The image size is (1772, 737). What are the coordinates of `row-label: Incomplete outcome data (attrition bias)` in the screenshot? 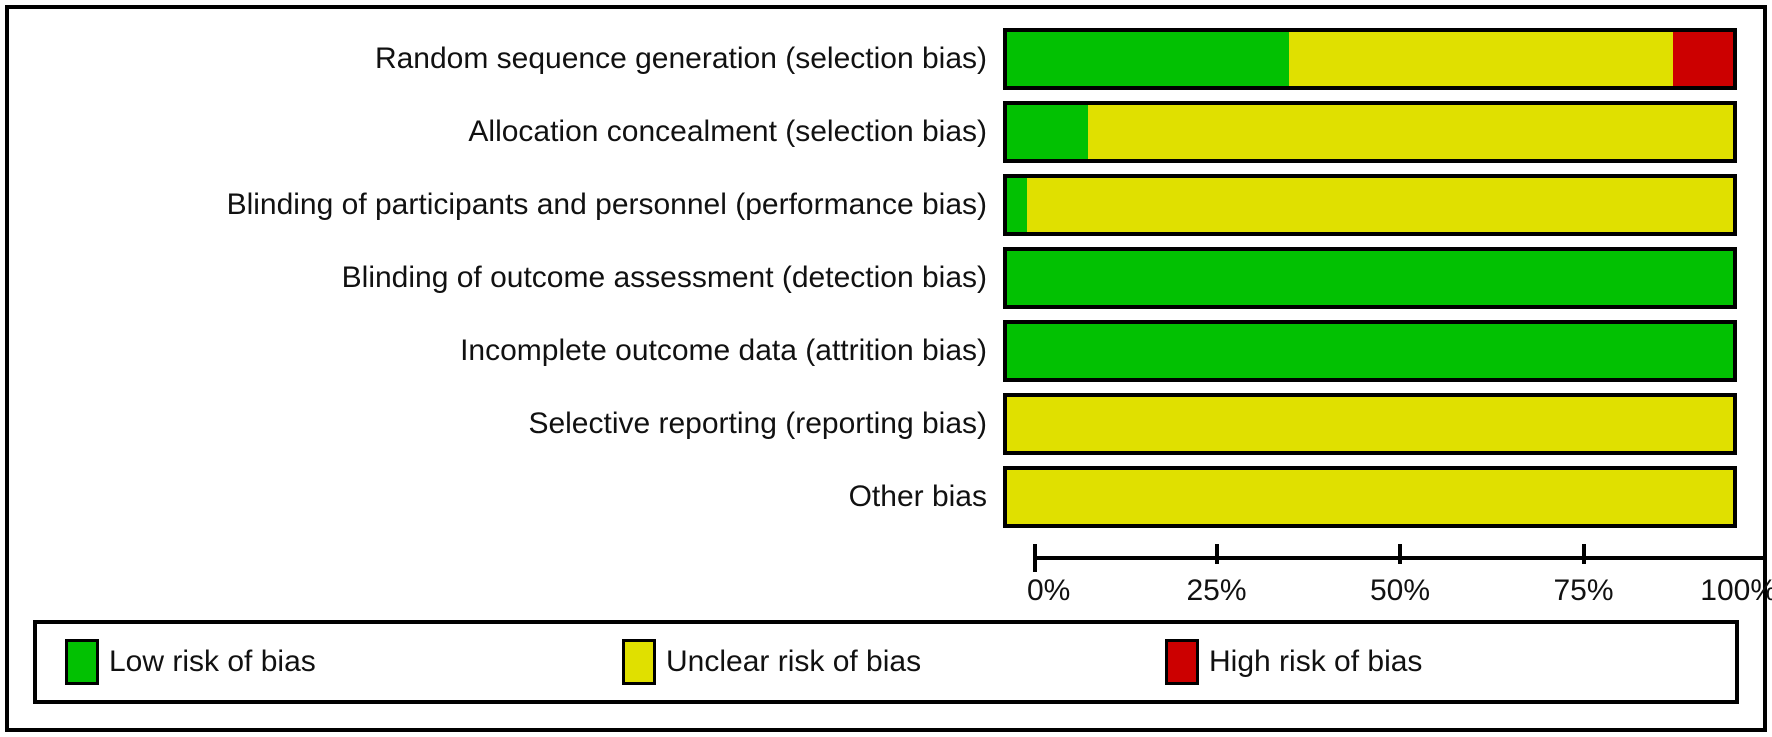 It's located at (723, 350).